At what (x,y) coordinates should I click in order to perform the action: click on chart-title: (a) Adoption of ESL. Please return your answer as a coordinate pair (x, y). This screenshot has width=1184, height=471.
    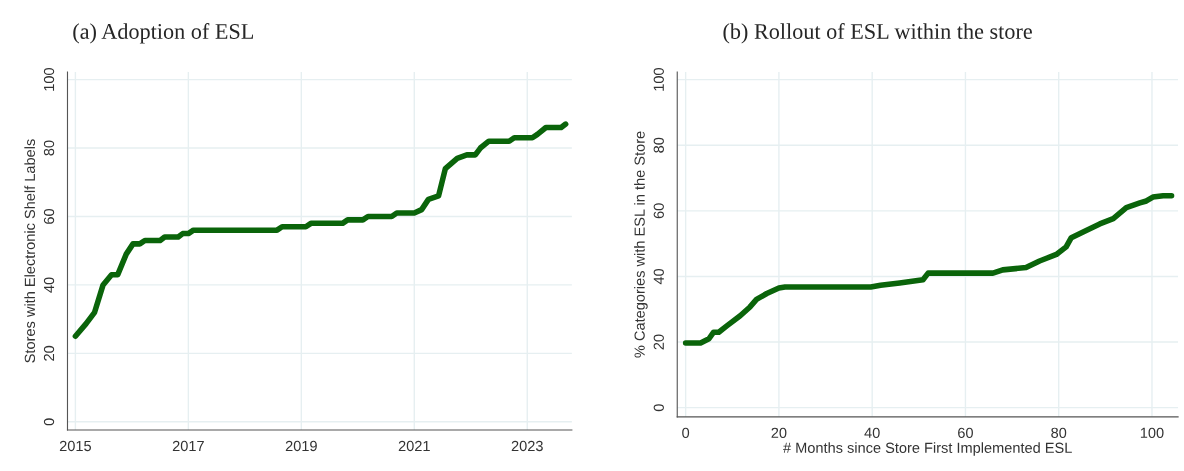
    Looking at the image, I should click on (163, 33).